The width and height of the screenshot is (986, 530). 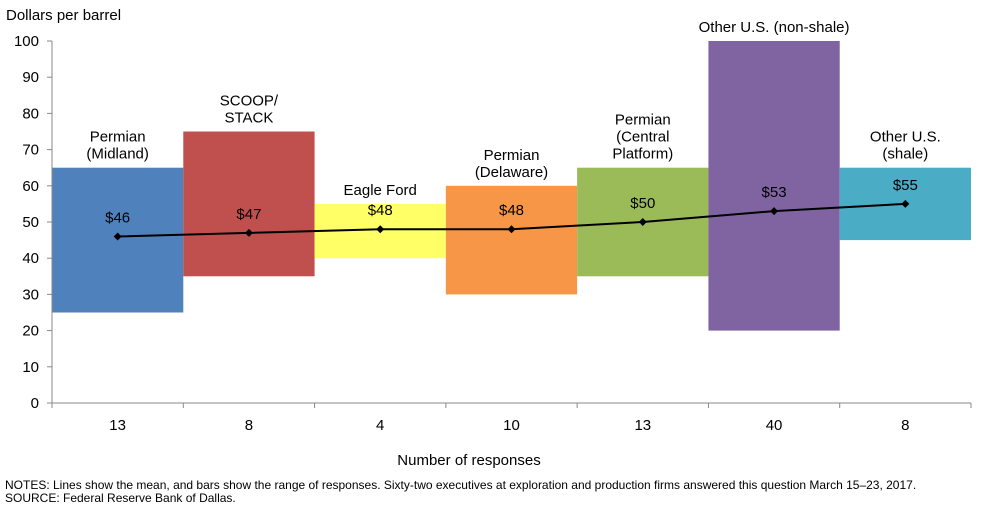 I want to click on x-axis-title: Number of responses, so click(x=468, y=460).